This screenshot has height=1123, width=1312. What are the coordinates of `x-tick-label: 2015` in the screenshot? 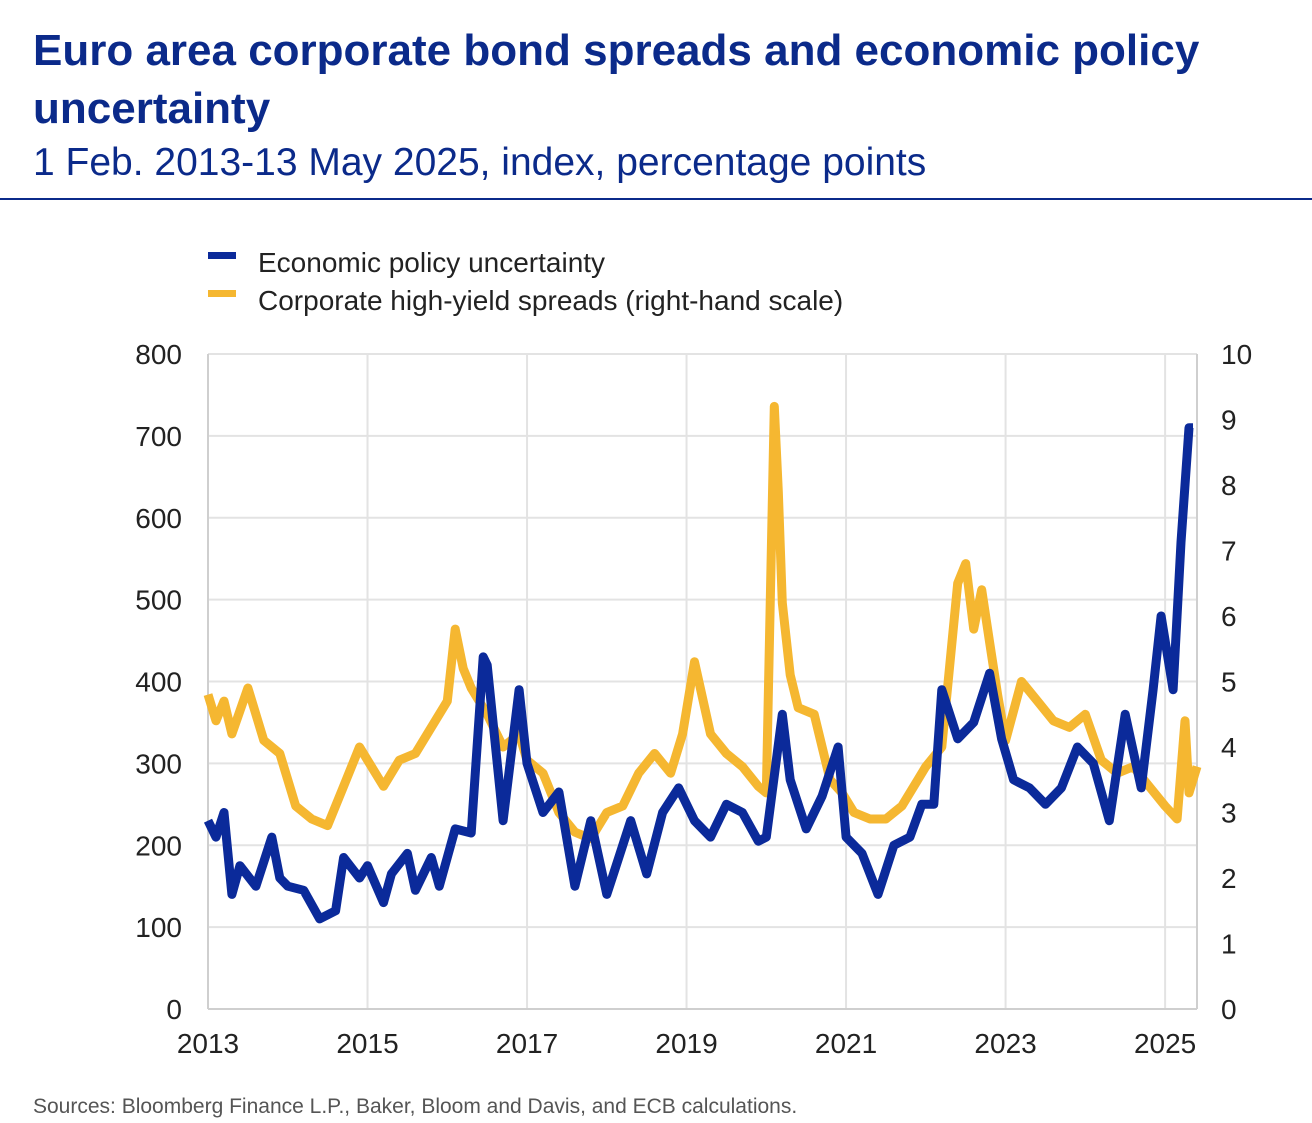 It's located at (367, 1043).